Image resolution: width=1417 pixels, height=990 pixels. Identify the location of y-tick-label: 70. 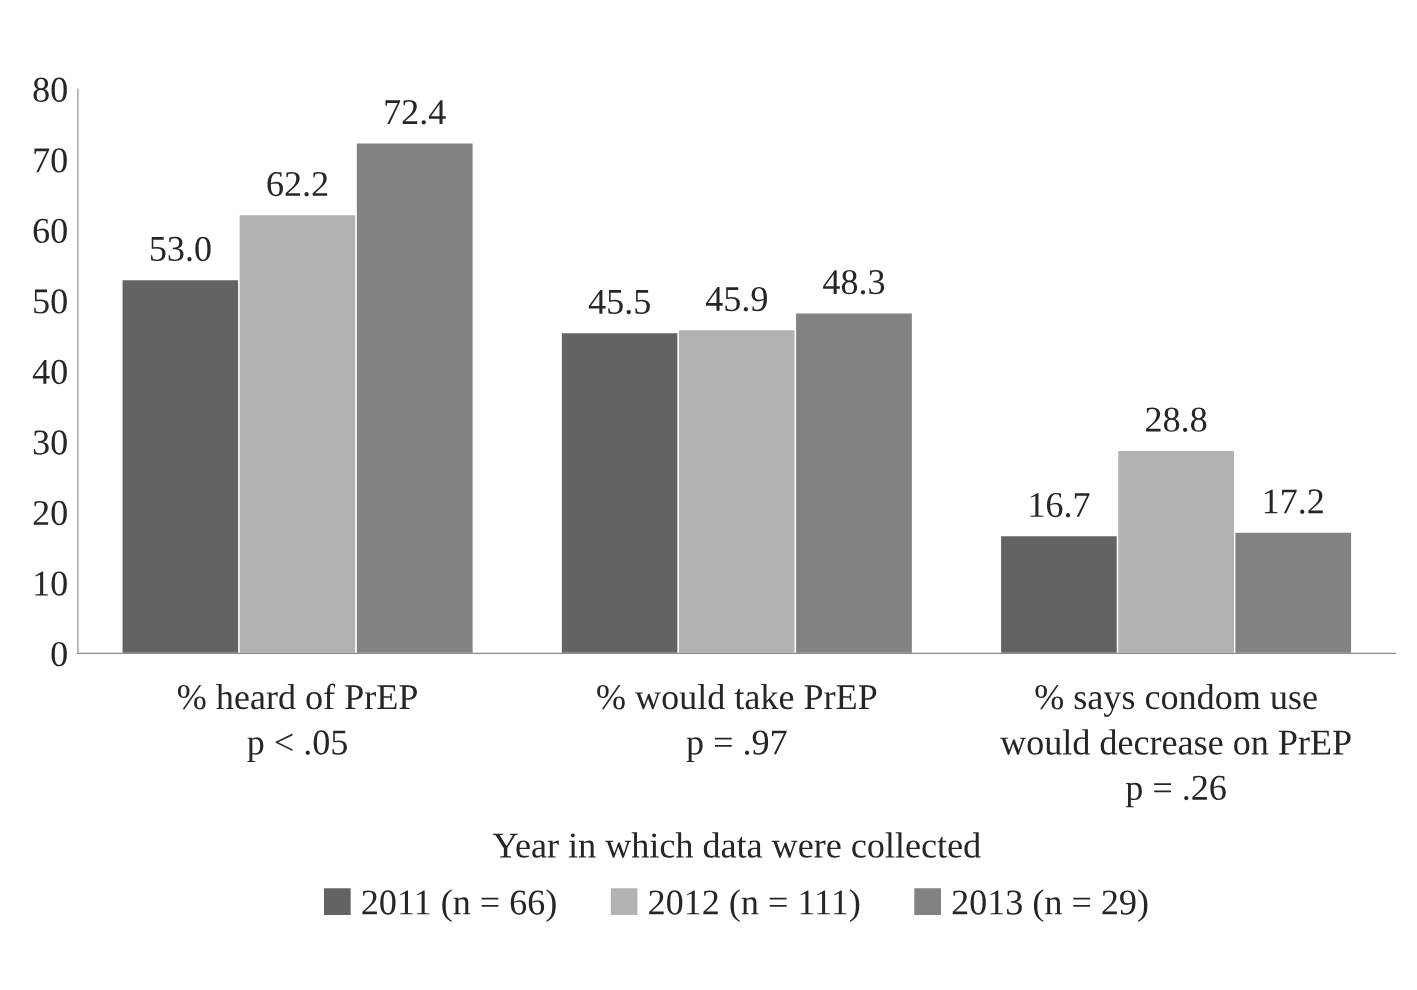
(50, 160).